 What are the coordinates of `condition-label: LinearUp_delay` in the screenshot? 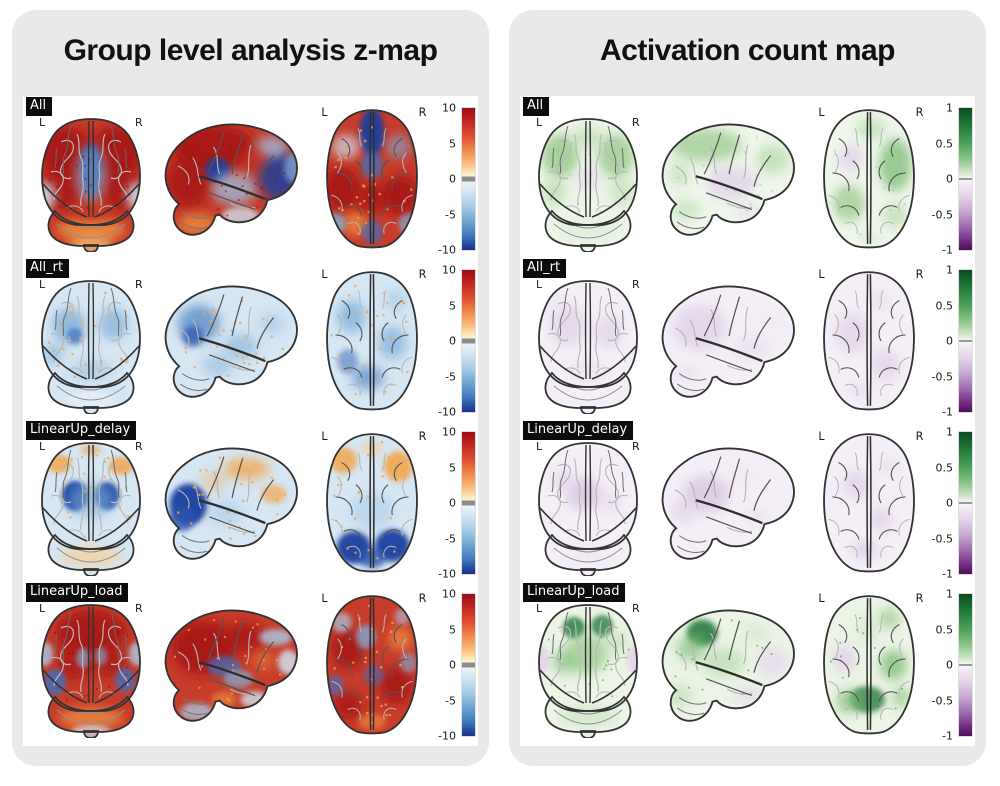 It's located at (81, 430).